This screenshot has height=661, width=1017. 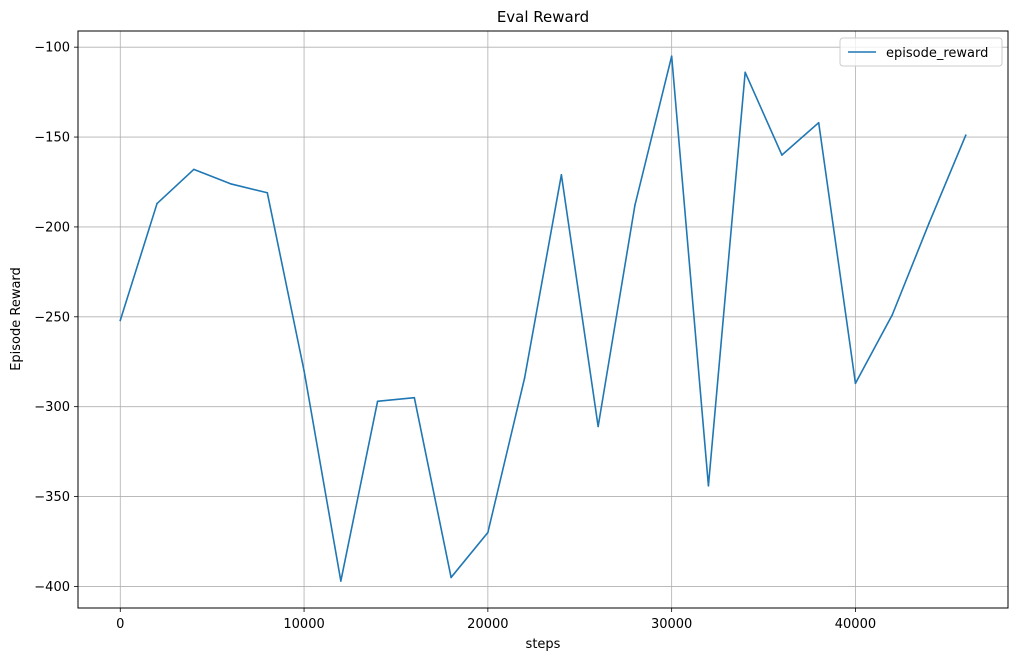 What do you see at coordinates (855, 624) in the screenshot?
I see `x-tick-label: 40000` at bounding box center [855, 624].